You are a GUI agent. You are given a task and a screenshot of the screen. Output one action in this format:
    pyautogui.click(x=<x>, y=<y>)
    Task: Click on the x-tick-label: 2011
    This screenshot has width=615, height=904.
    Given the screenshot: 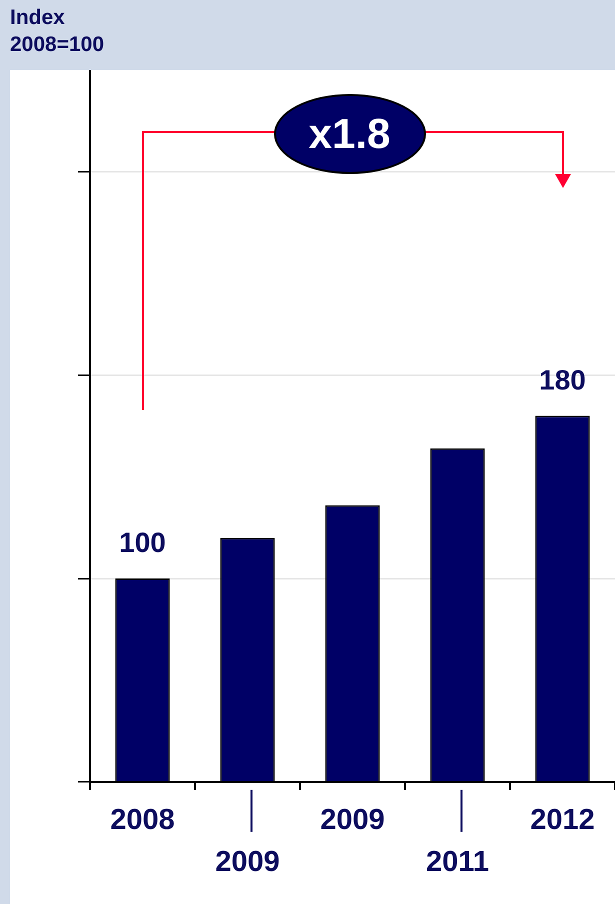 What is the action you would take?
    pyautogui.click(x=457, y=862)
    